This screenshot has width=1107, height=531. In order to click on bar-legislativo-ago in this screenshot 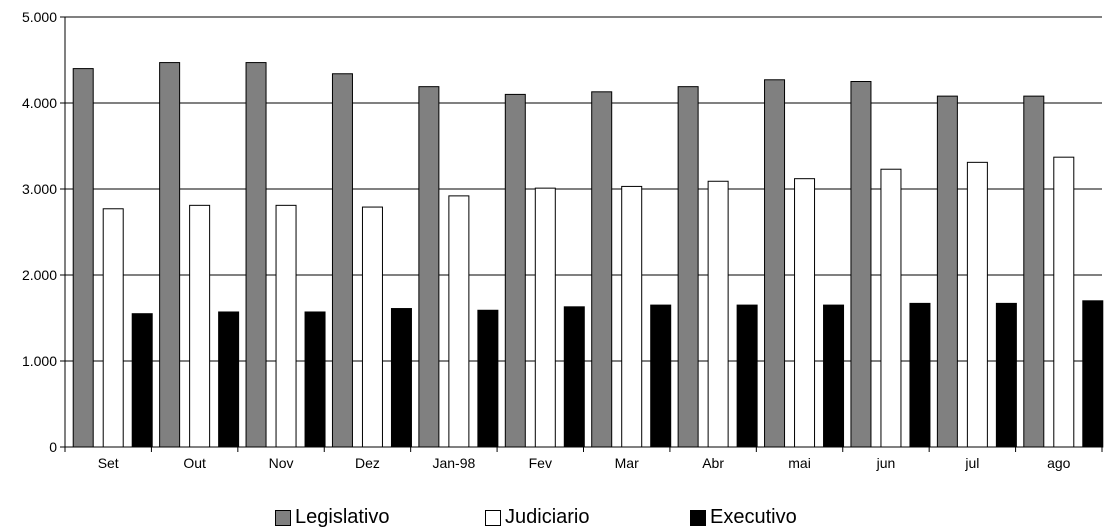, I will do `click(1034, 271)`.